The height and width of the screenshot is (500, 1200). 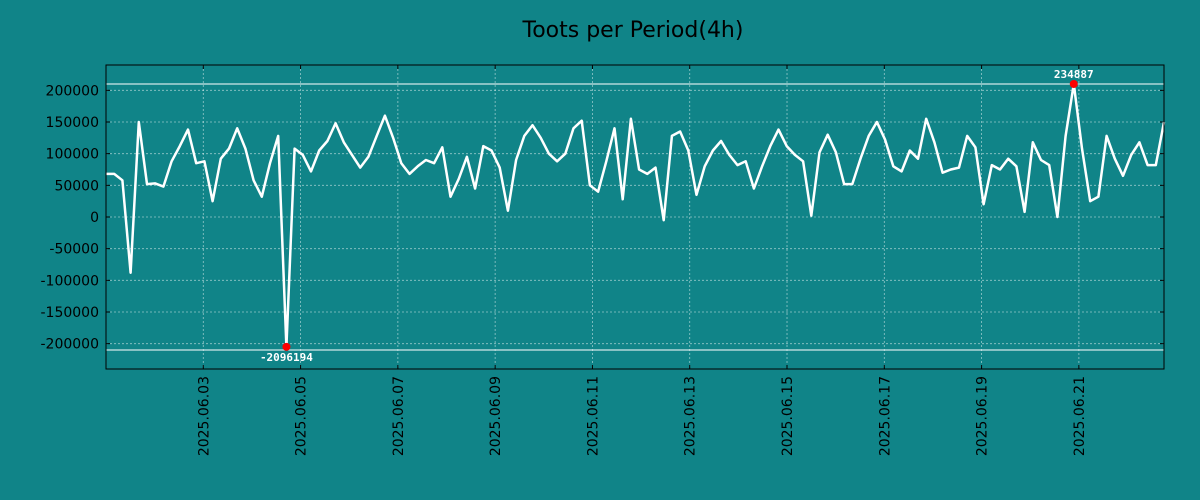 I want to click on y-tick-label: 100000, so click(x=72, y=155).